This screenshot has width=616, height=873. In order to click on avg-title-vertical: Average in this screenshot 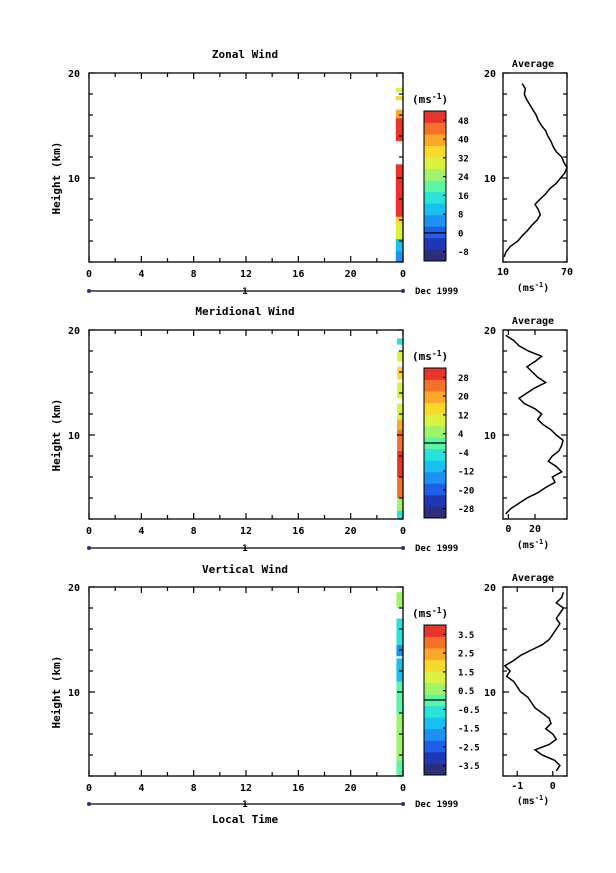, I will do `click(533, 578)`.